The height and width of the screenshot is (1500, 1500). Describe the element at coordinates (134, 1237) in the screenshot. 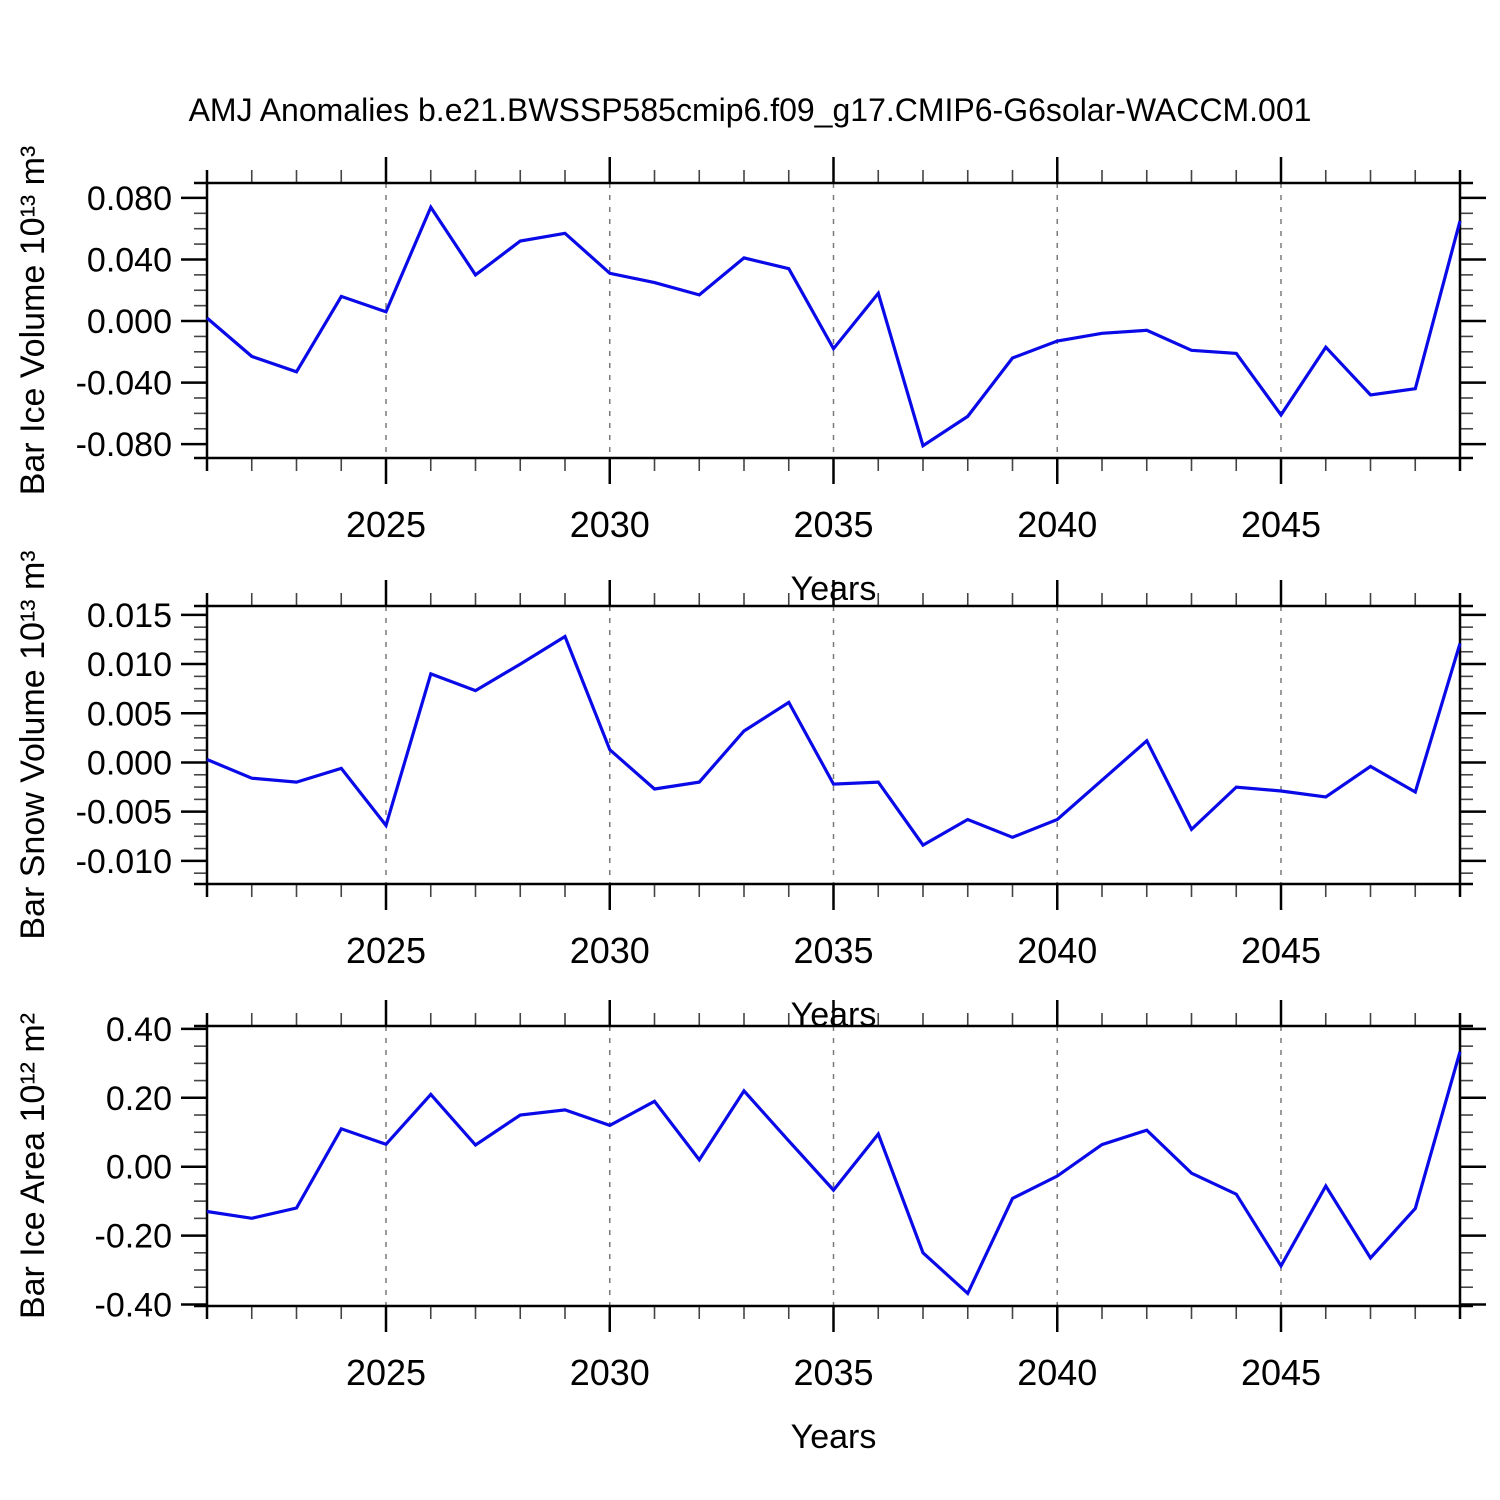

I see `y-tick-label: -0.20` at that location.